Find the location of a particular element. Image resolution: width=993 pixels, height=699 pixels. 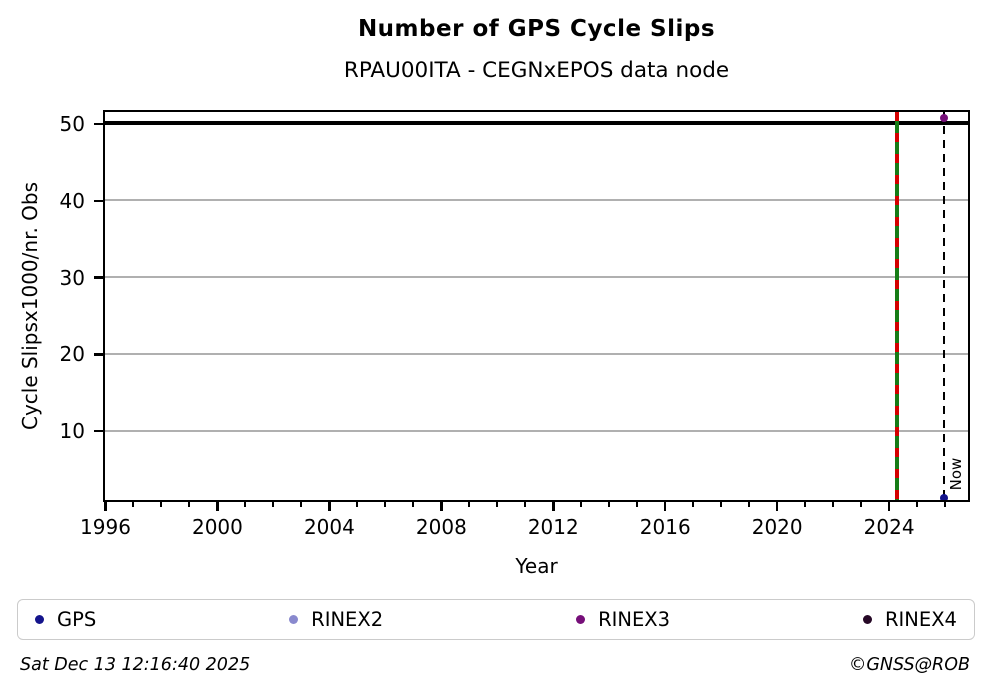

legend-label-gps: GPS is located at coordinates (77, 619).